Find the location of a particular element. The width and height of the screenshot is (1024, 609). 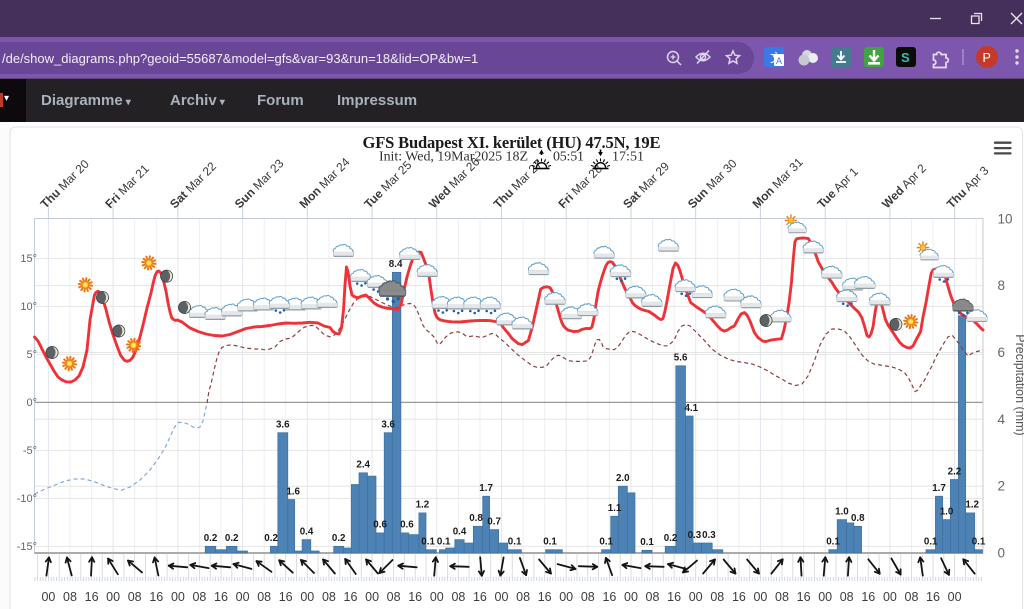

svg-text: 4.1 is located at coordinates (691, 408).